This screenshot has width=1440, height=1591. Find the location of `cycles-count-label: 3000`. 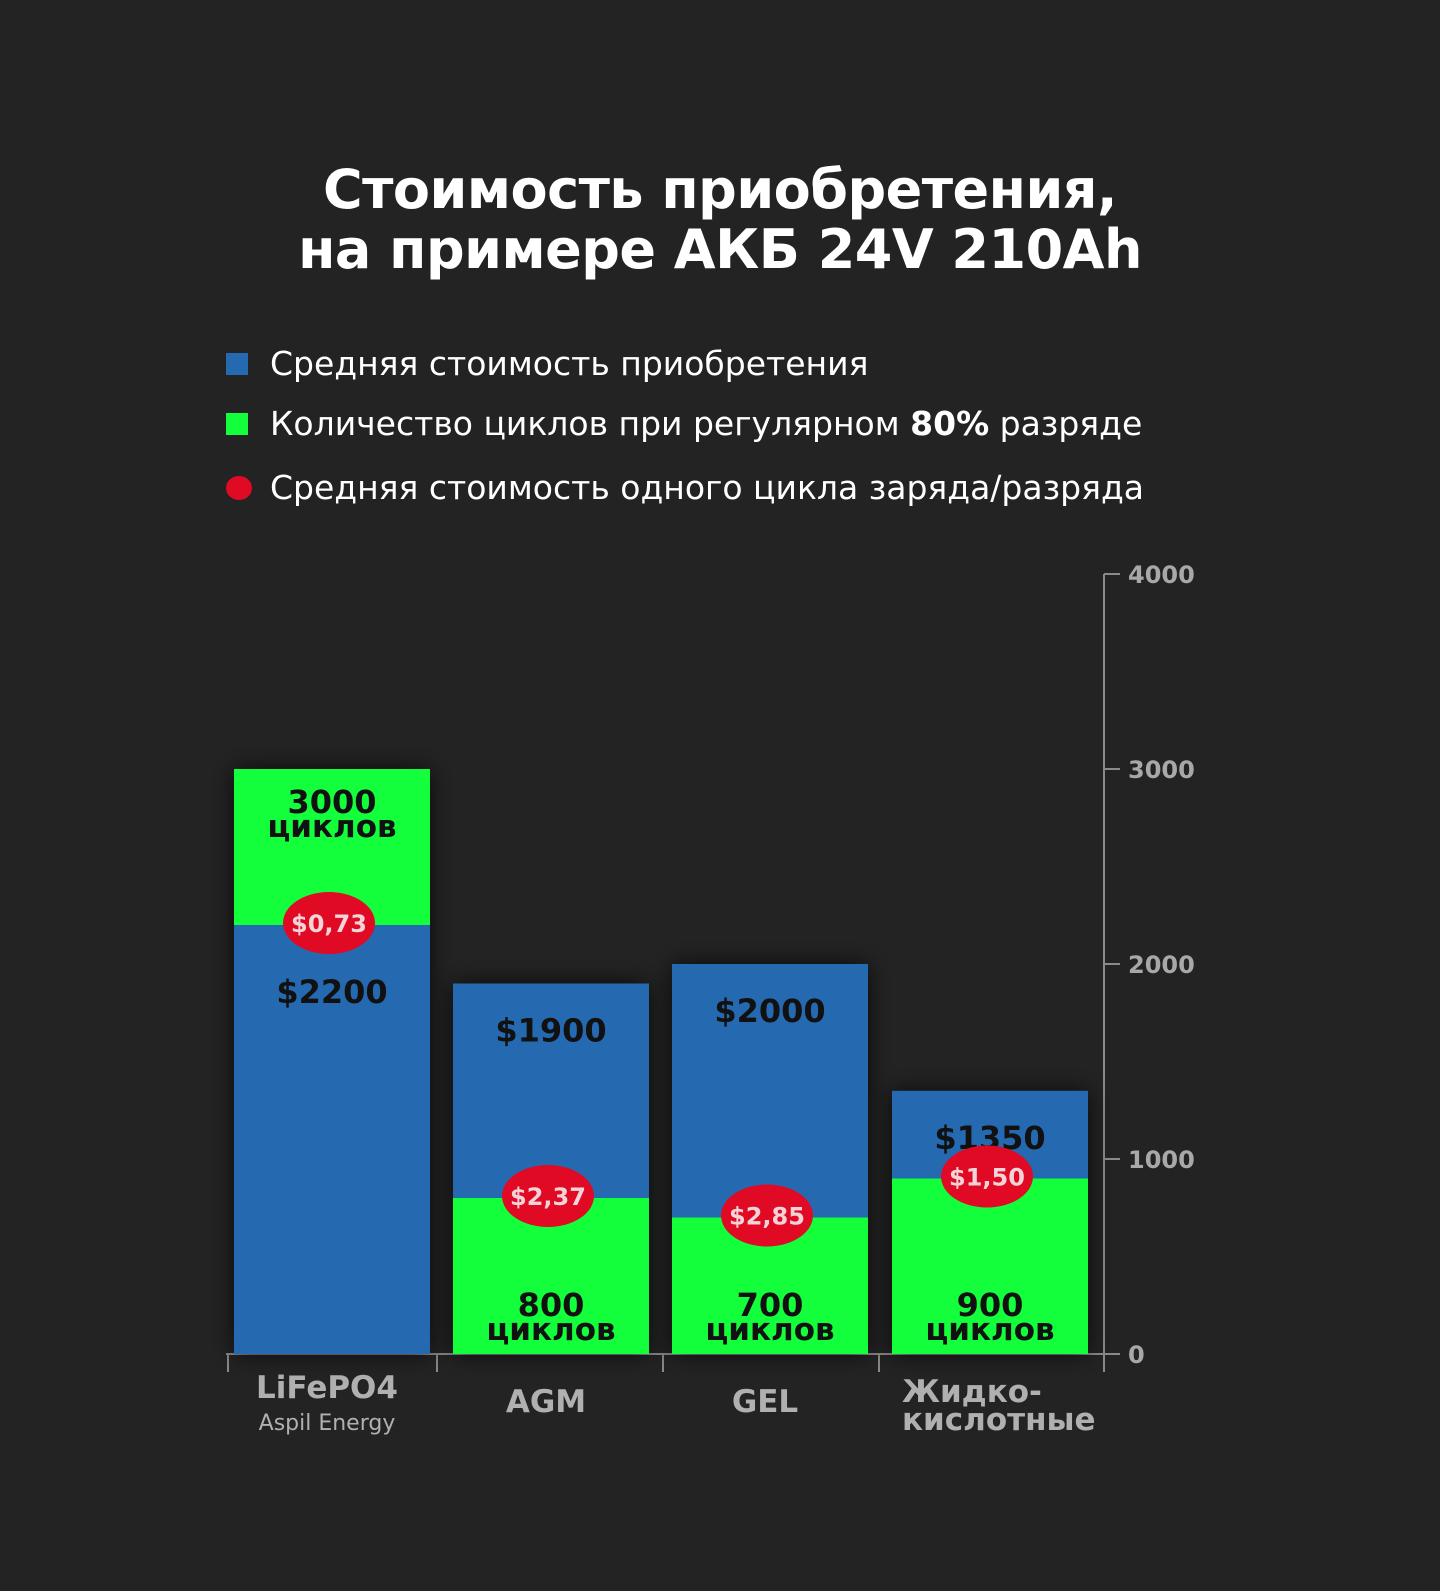

cycles-count-label: 3000 is located at coordinates (331, 802).